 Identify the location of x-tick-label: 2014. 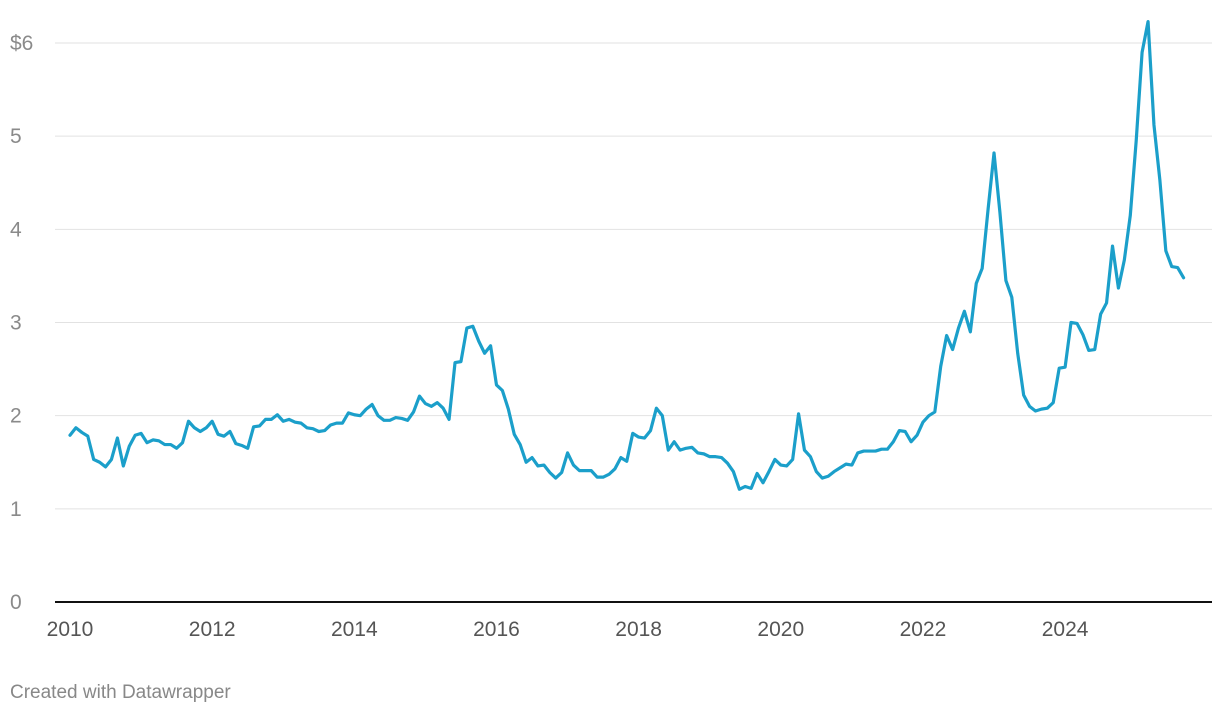
(354, 629).